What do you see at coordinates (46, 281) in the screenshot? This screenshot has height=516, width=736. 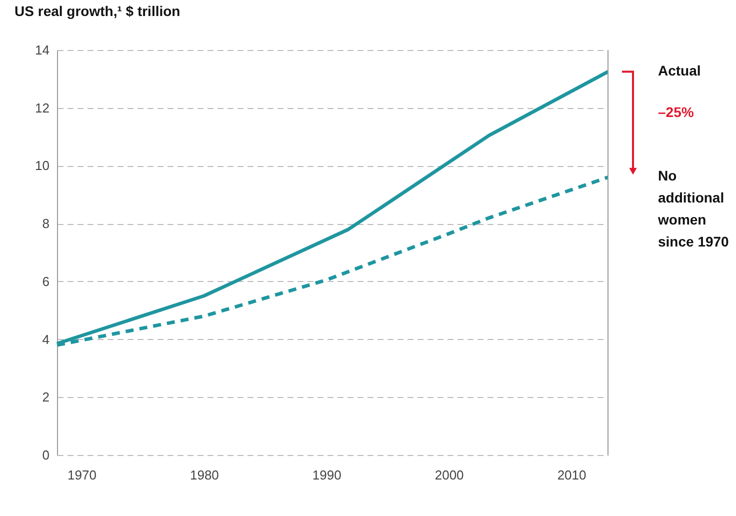 I see `y-tick-label: 6` at bounding box center [46, 281].